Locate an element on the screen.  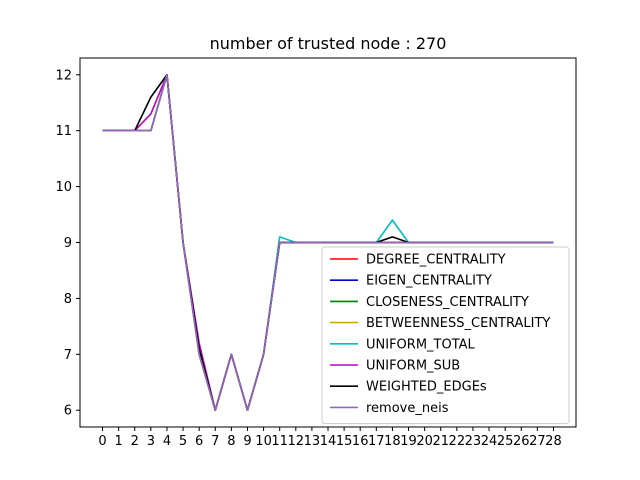
x-tick-label: 22 is located at coordinates (457, 441).